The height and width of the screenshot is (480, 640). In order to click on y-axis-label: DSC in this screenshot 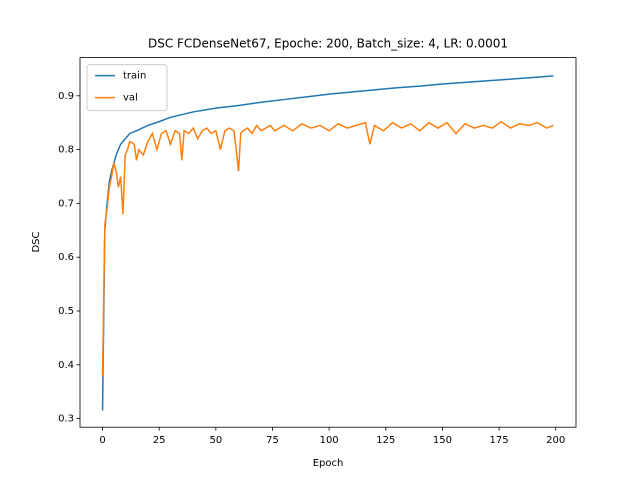, I will do `click(36, 241)`.